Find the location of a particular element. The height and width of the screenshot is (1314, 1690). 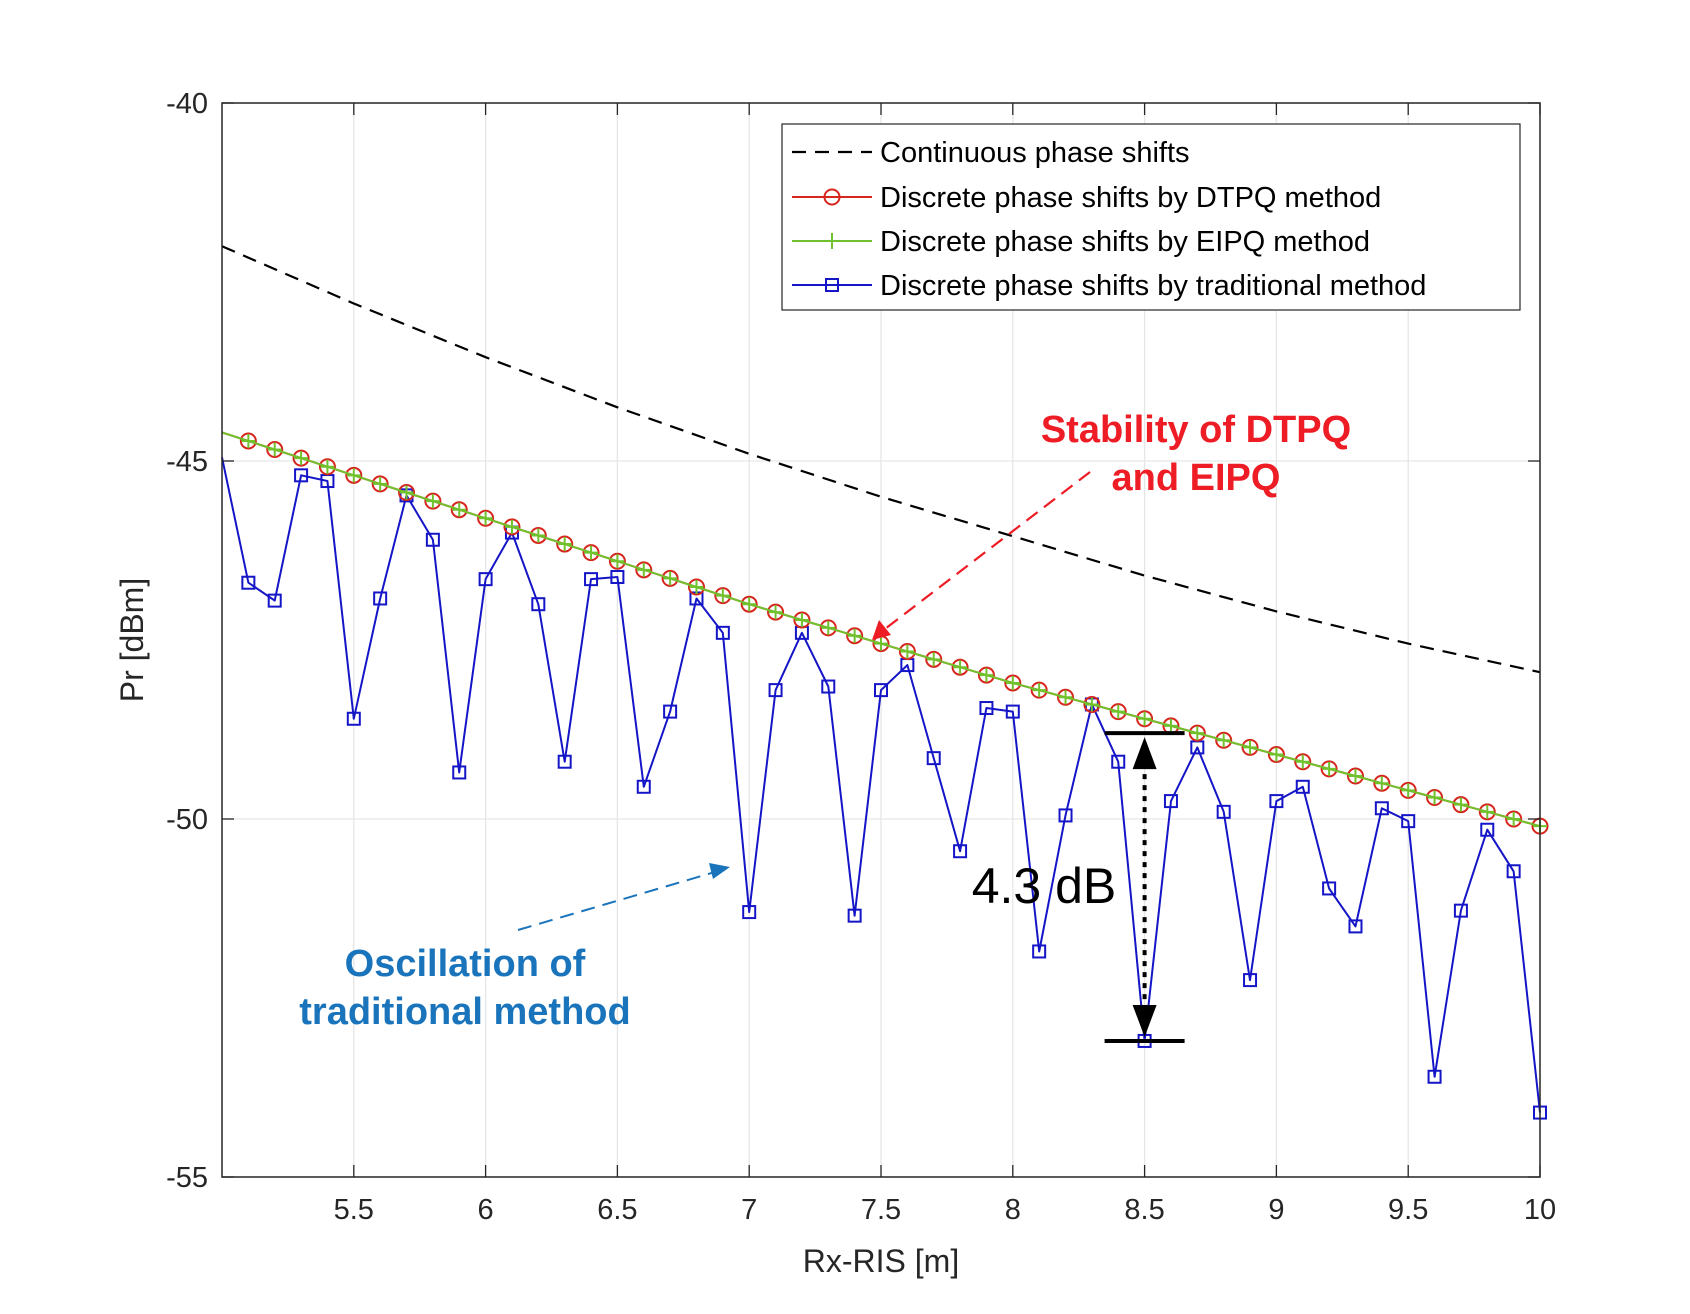

legend-label-dtpq: Discrete phase shifts by DTPQ method is located at coordinates (1130, 198).